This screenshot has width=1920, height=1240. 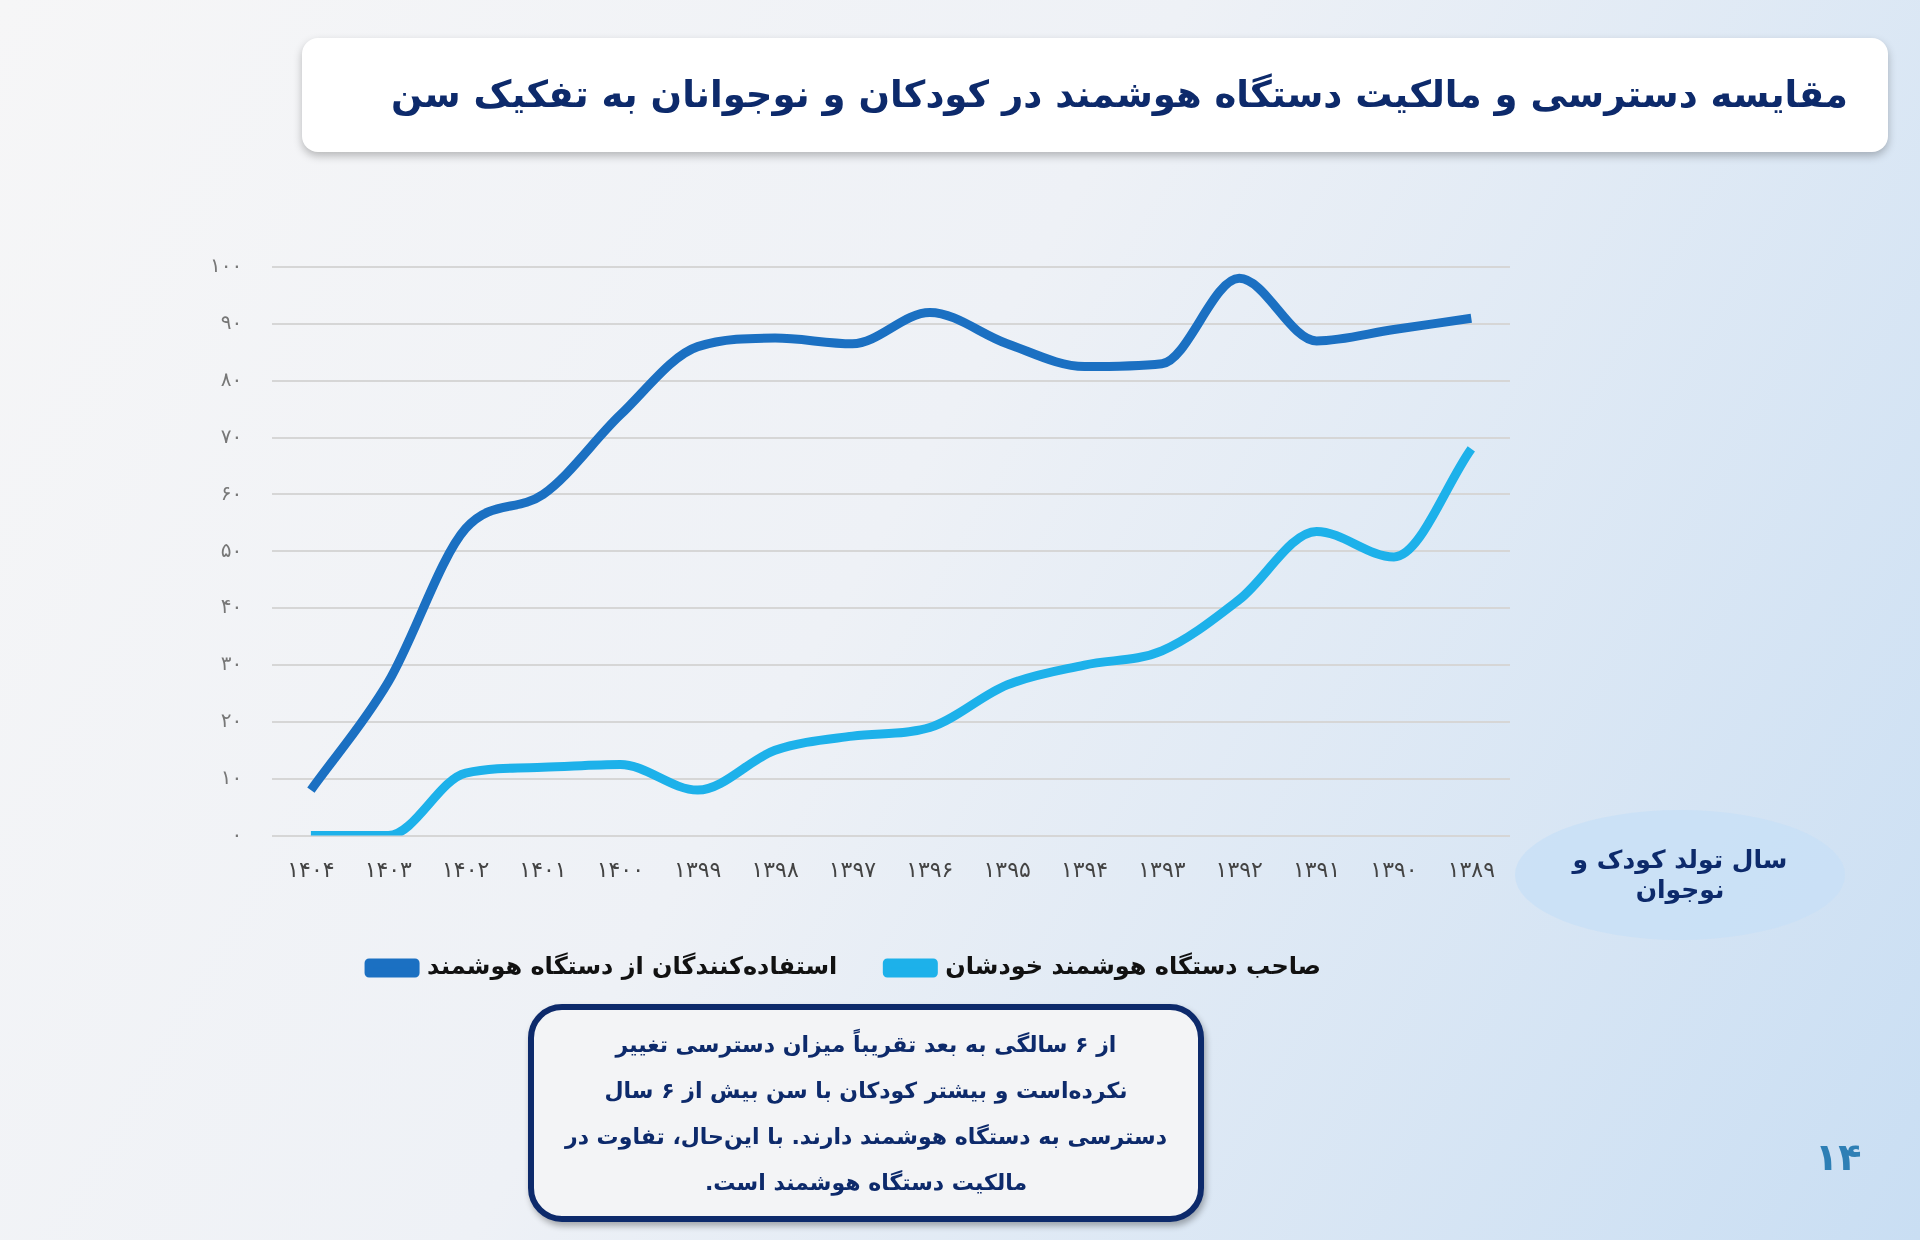 I want to click on y-tick-label: ۸۰, so click(x=231, y=378).